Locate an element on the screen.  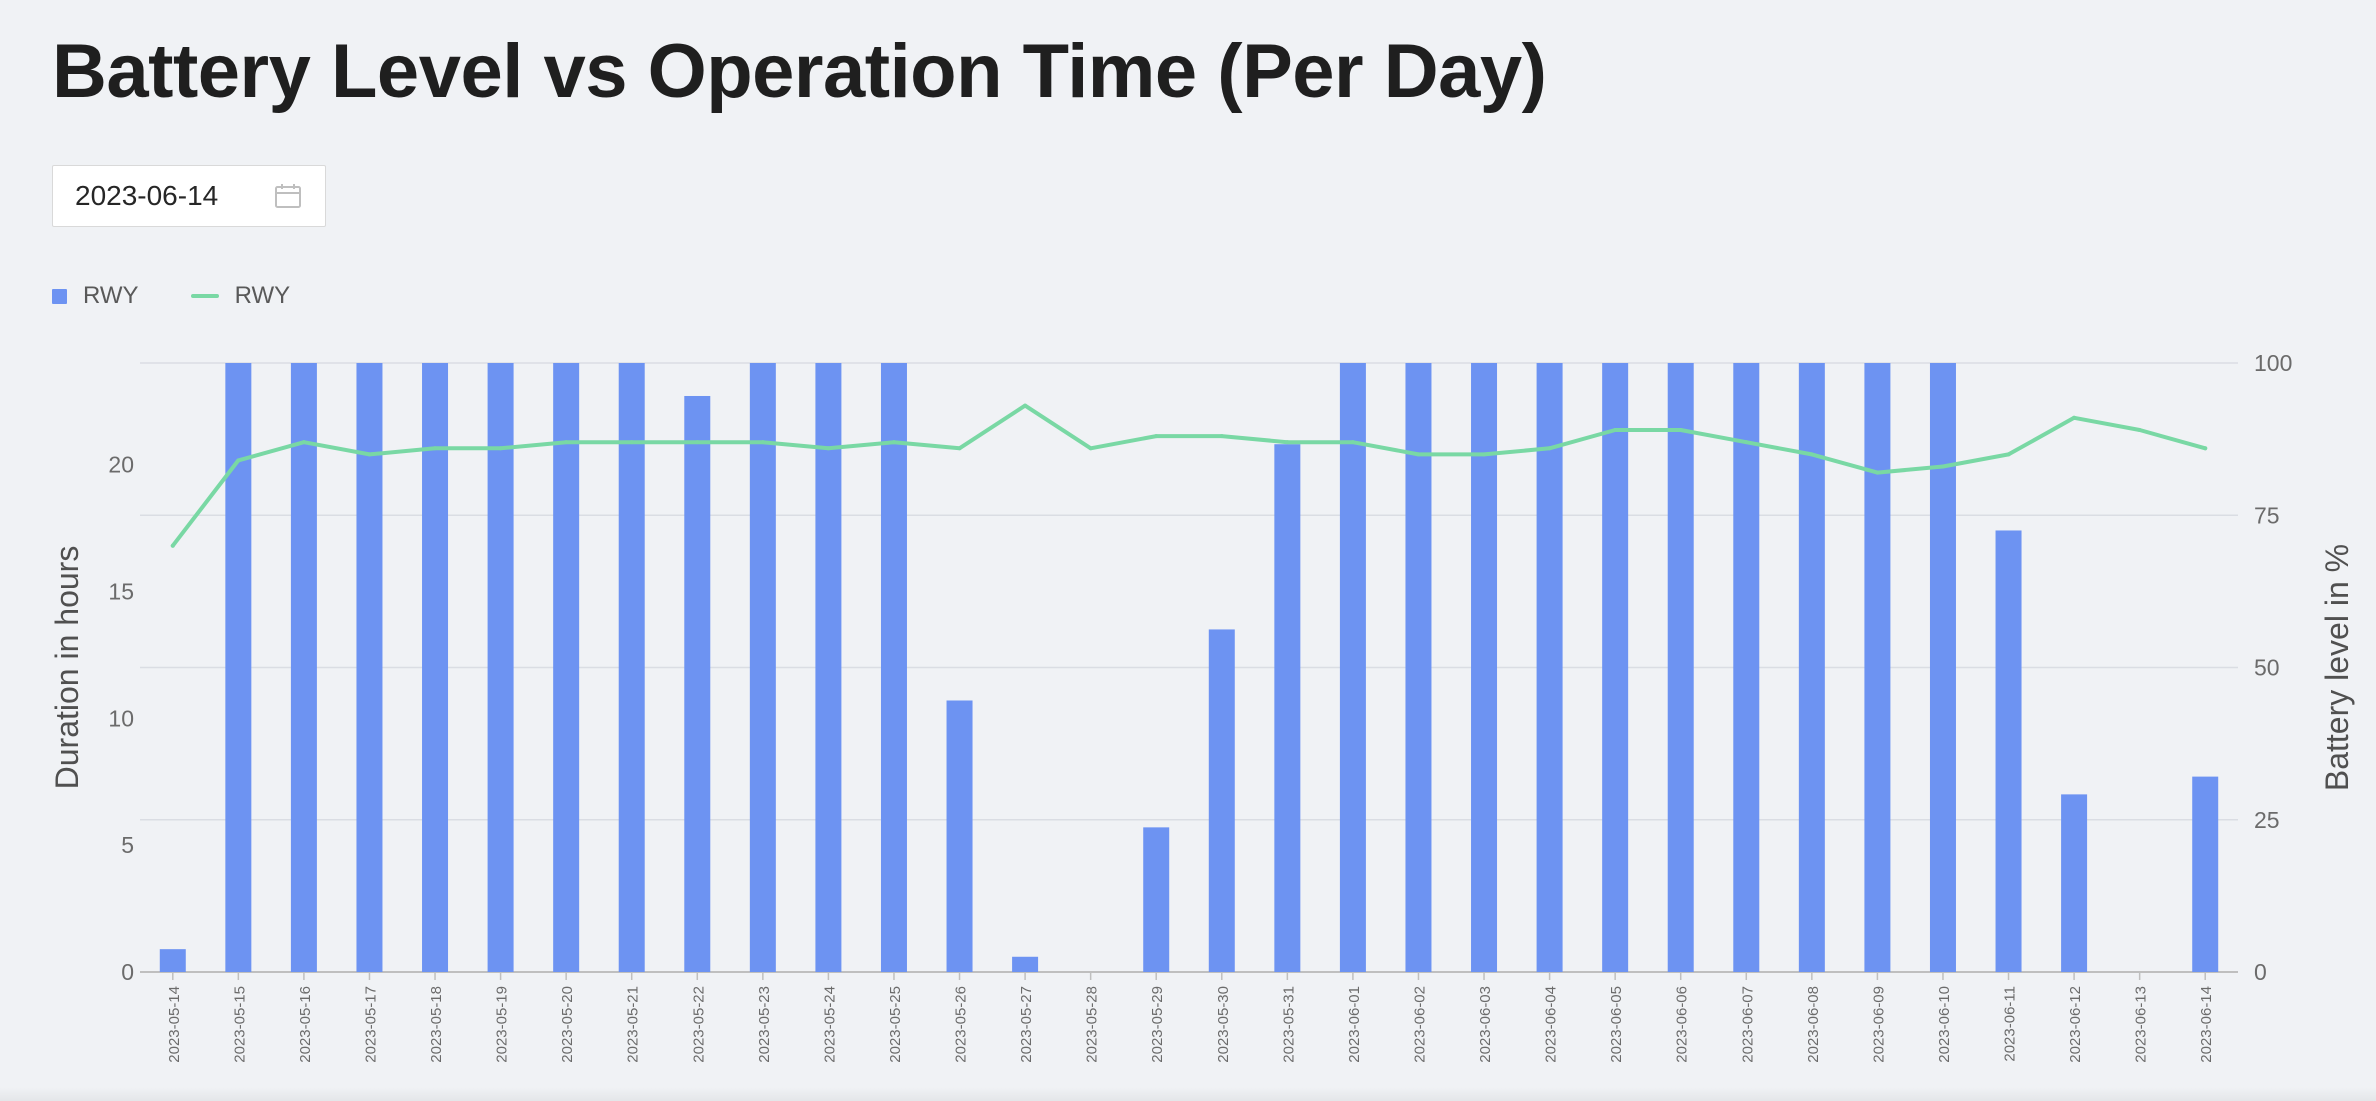
legend-item-bar: RWY is located at coordinates (95, 296).